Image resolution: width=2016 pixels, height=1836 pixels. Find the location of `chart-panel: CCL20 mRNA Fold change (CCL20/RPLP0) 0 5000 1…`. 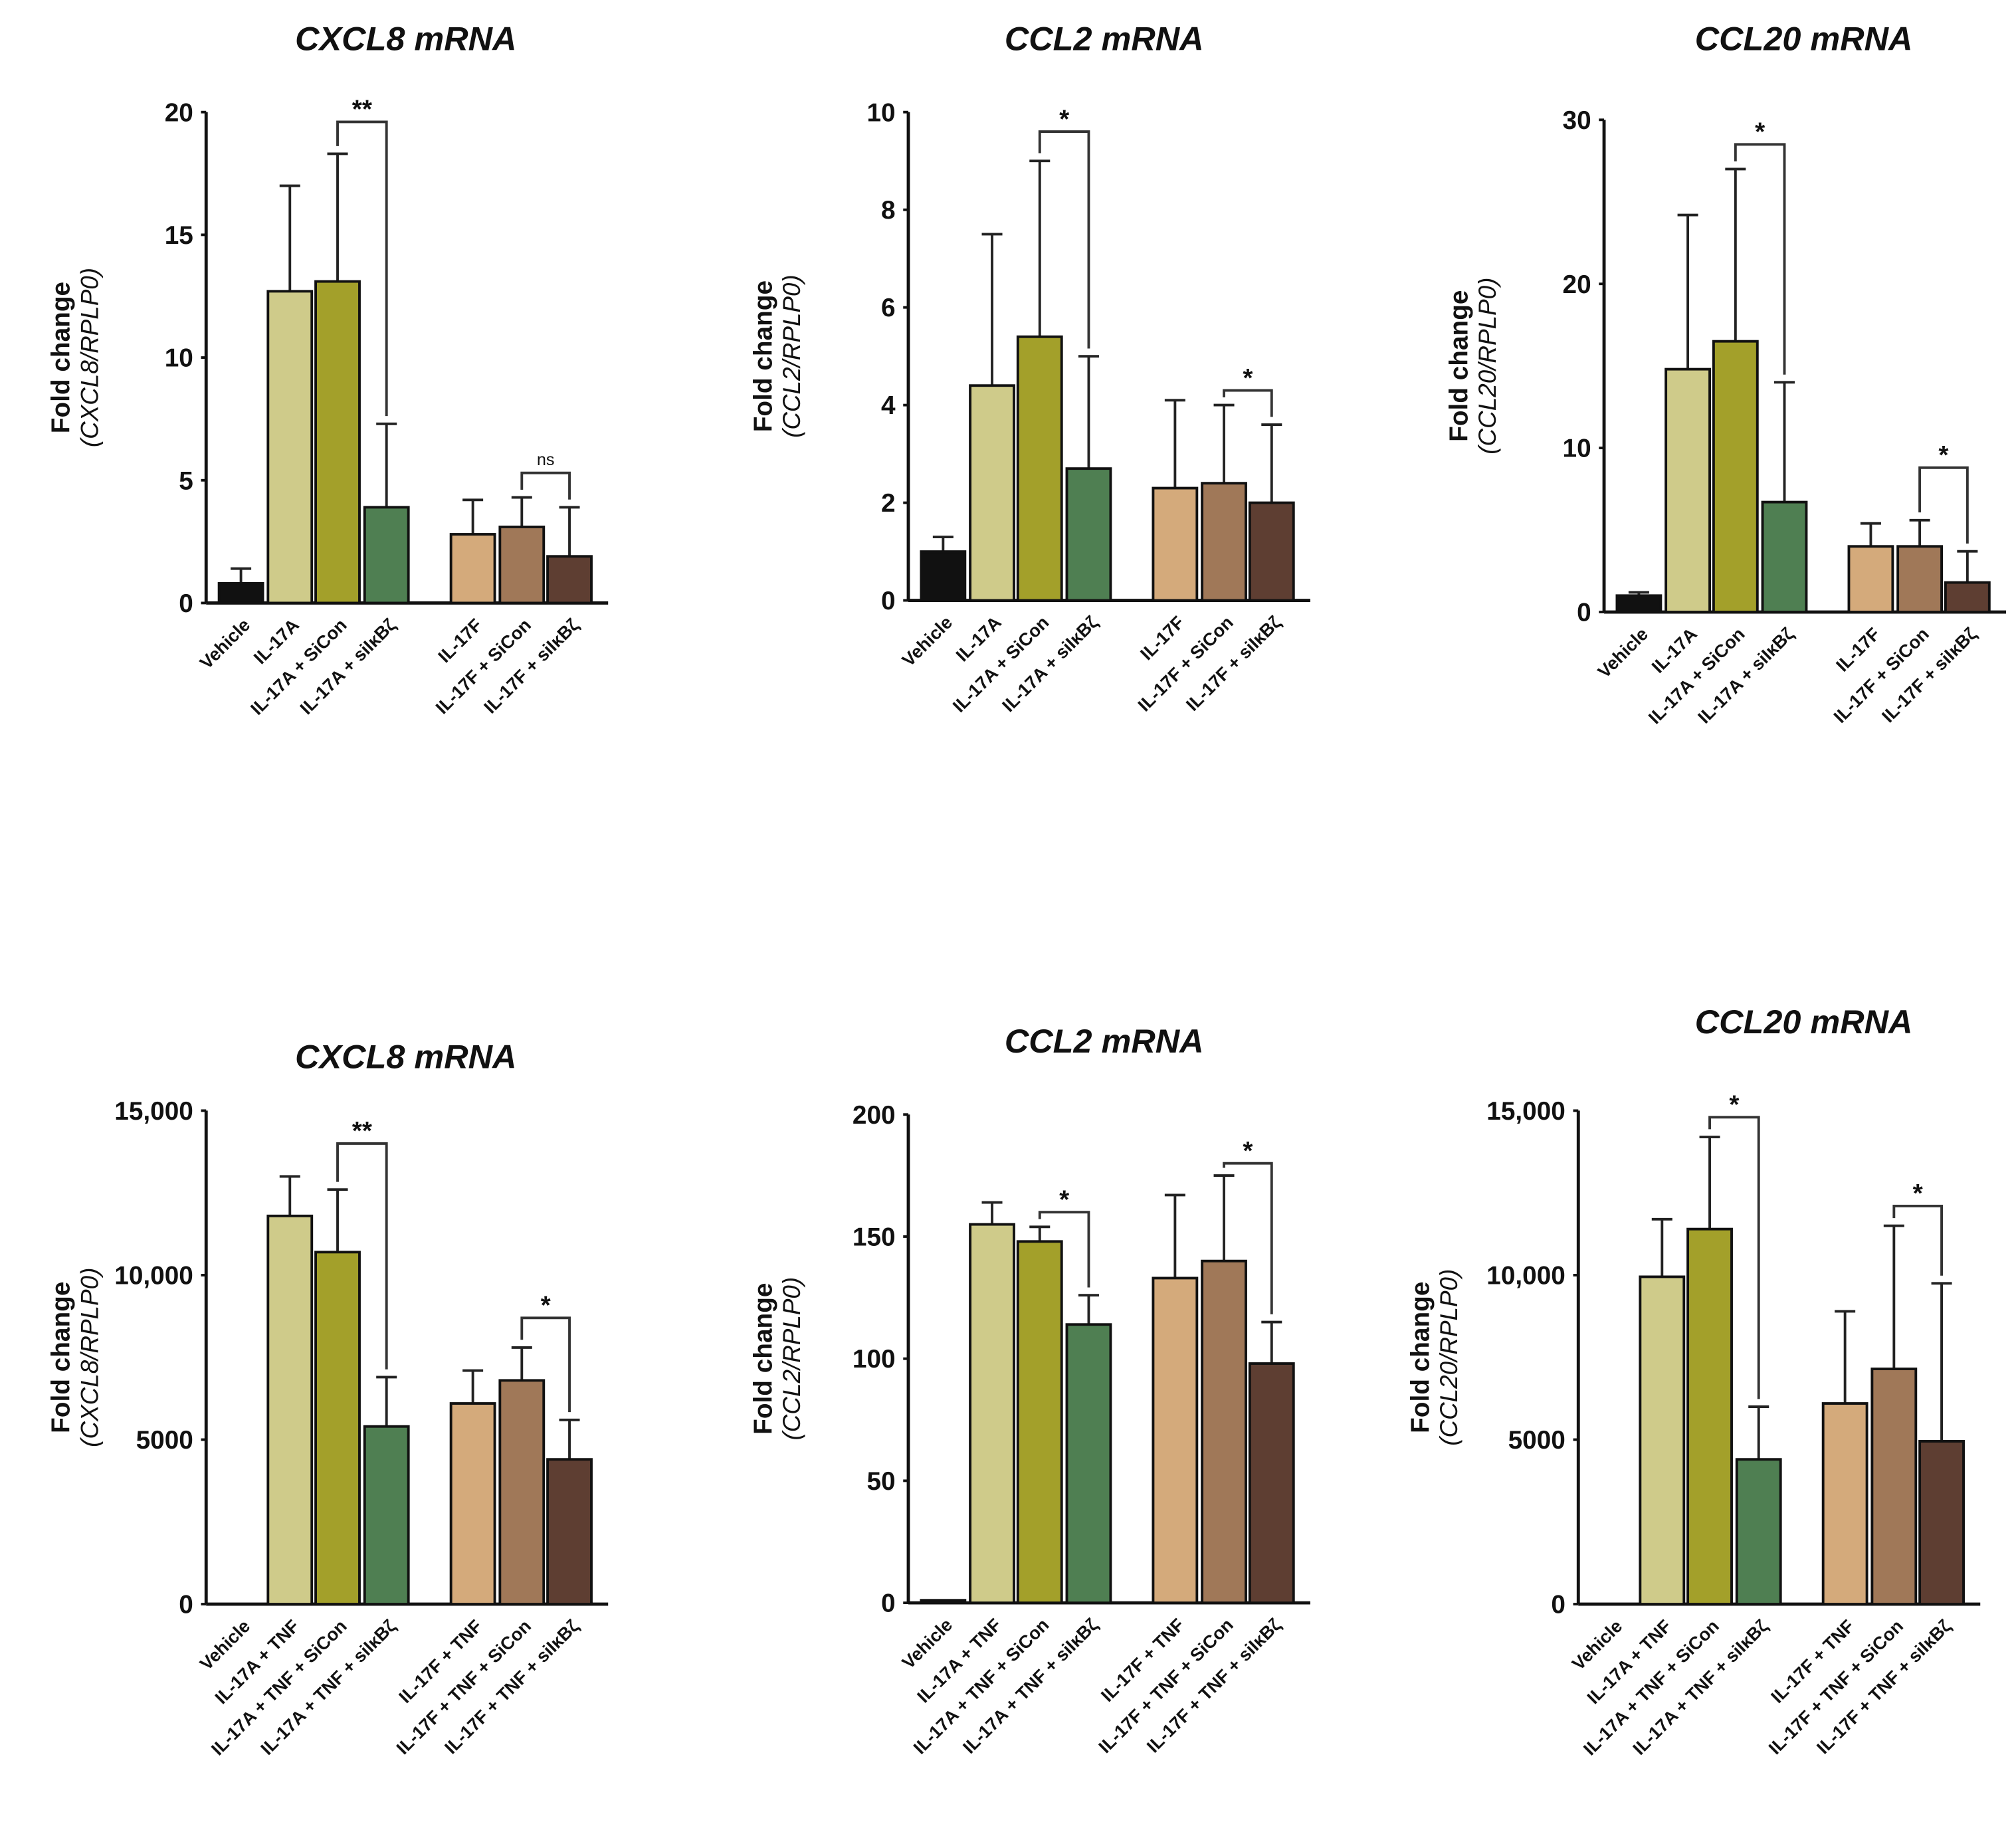

chart-panel: CCL20 mRNA Fold change (CCL20/RPLP0) 0 5000 1… is located at coordinates (1694, 1381).